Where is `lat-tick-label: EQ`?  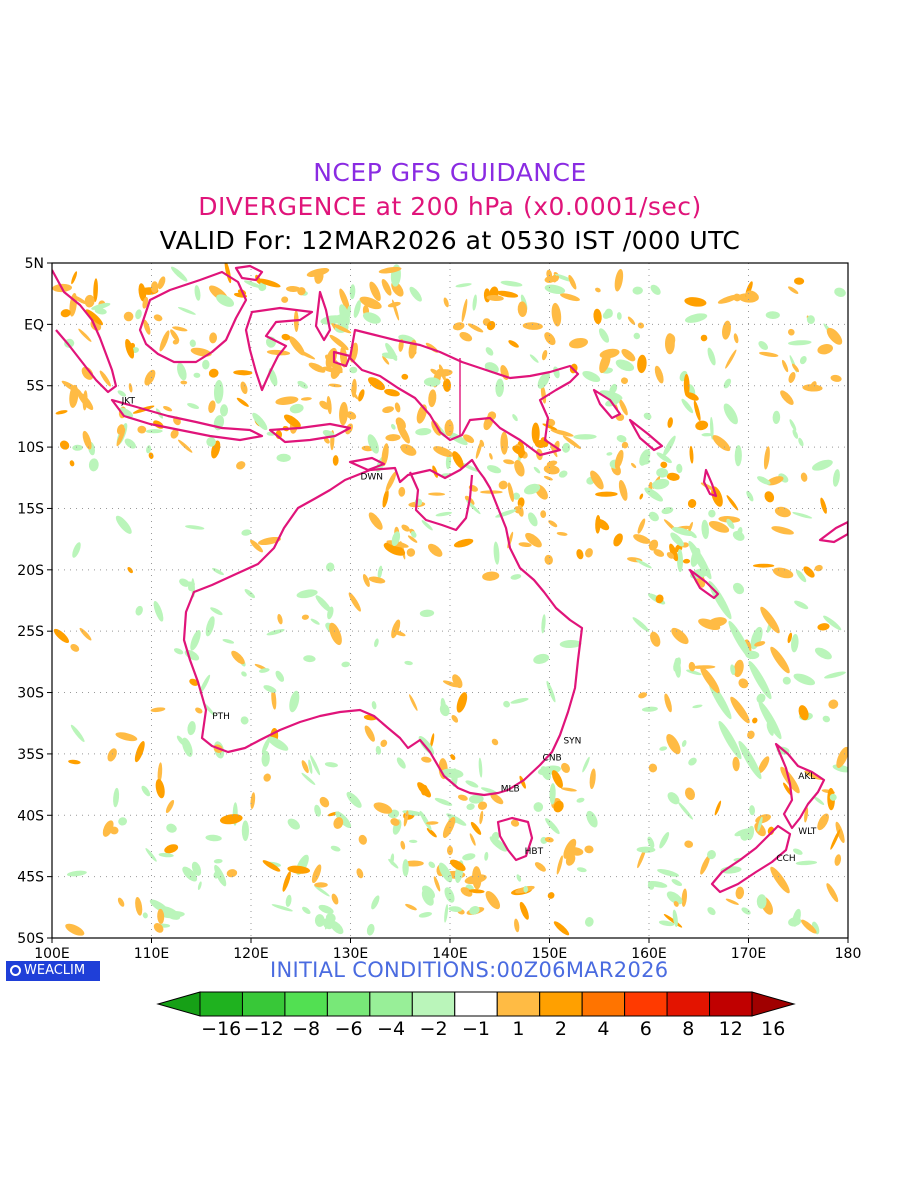
lat-tick-label: EQ is located at coordinates (34, 325).